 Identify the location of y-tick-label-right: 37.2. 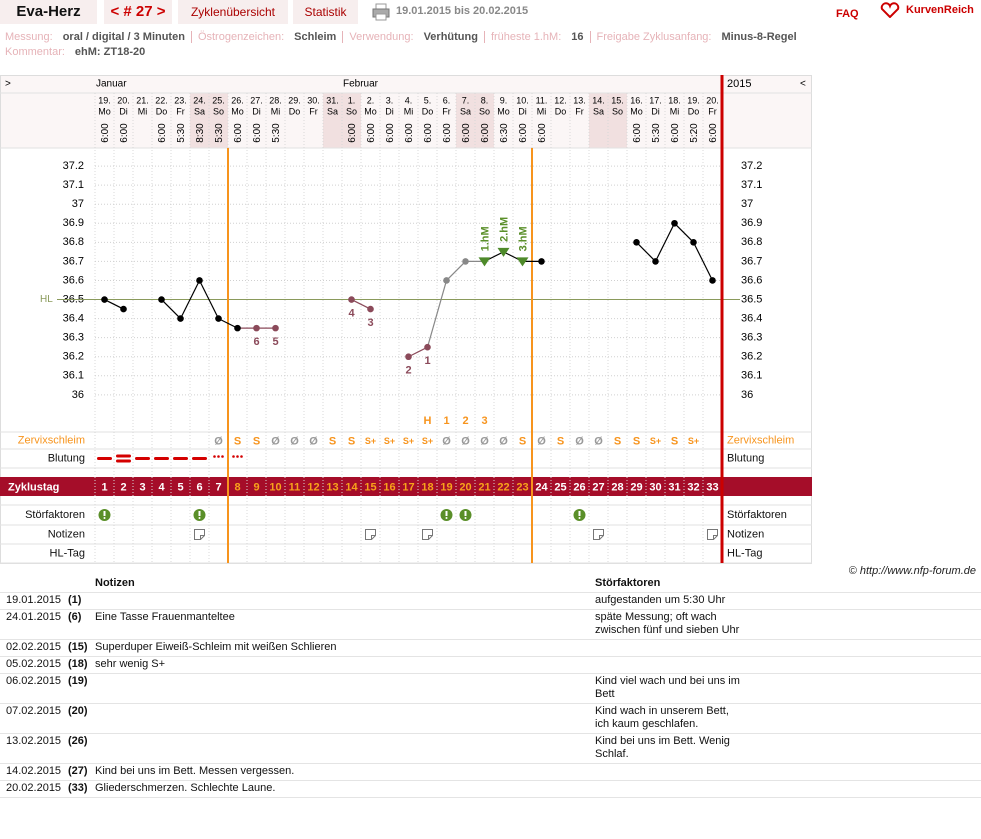
(751, 166).